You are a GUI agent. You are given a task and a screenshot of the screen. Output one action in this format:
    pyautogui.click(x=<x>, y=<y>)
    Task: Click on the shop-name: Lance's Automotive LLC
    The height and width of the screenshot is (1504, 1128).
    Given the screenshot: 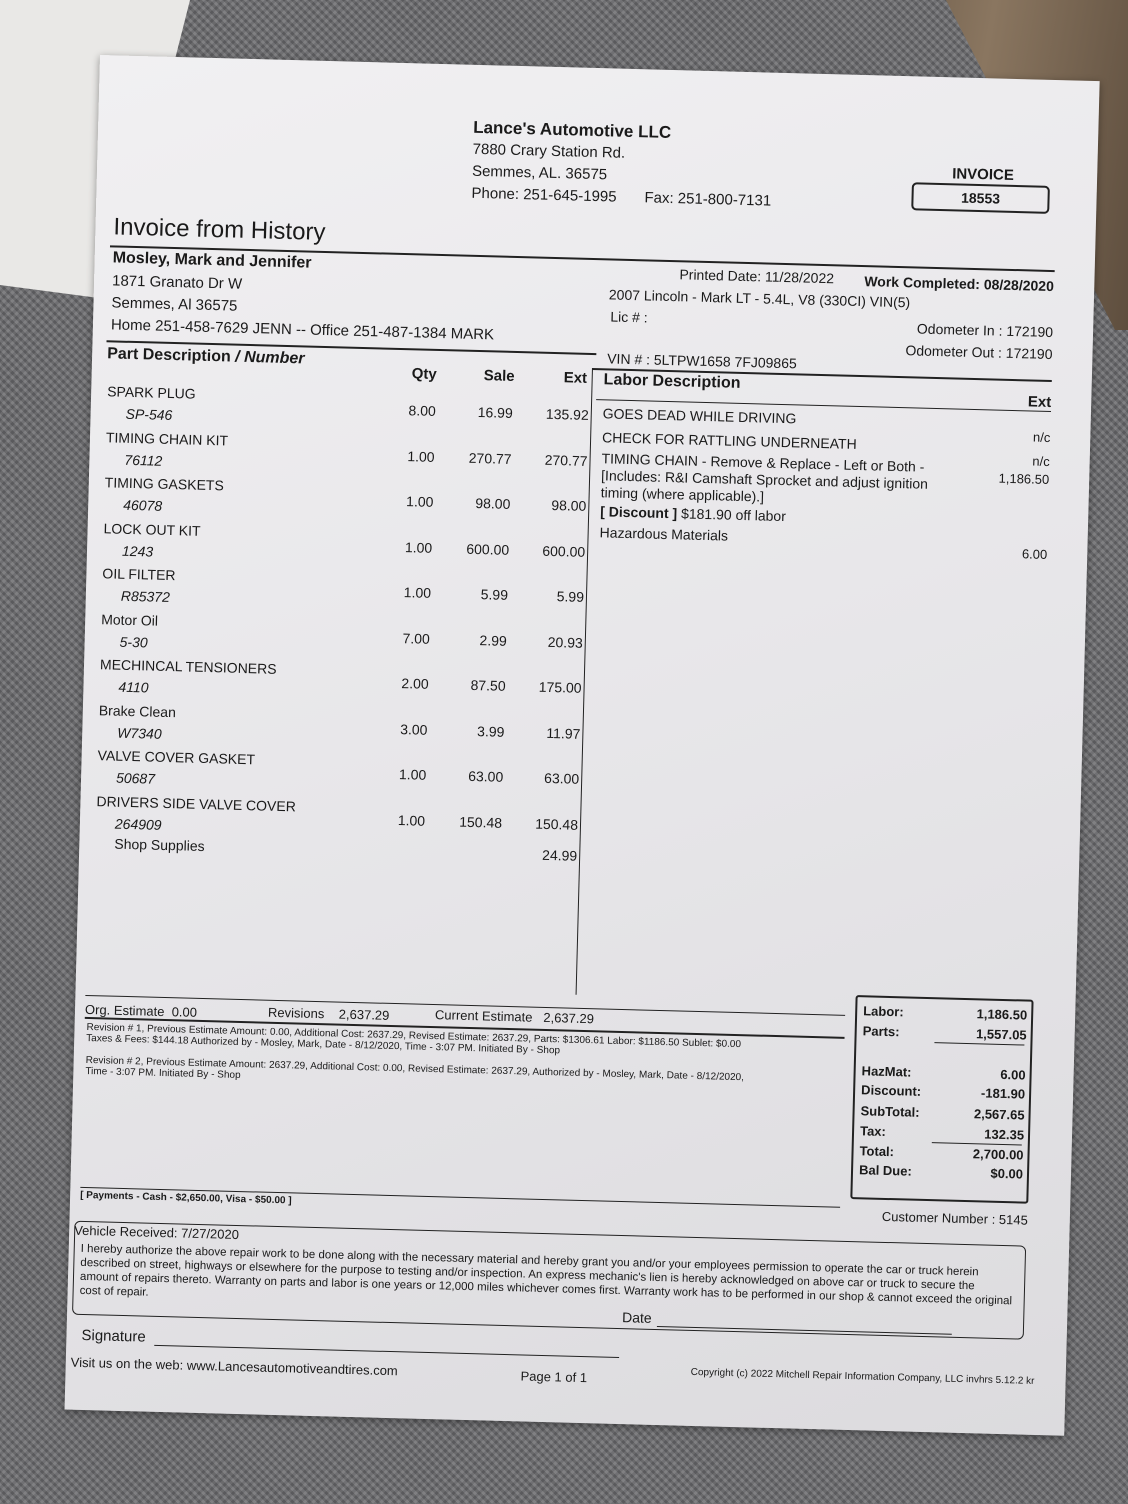 What is the action you would take?
    pyautogui.click(x=572, y=129)
    